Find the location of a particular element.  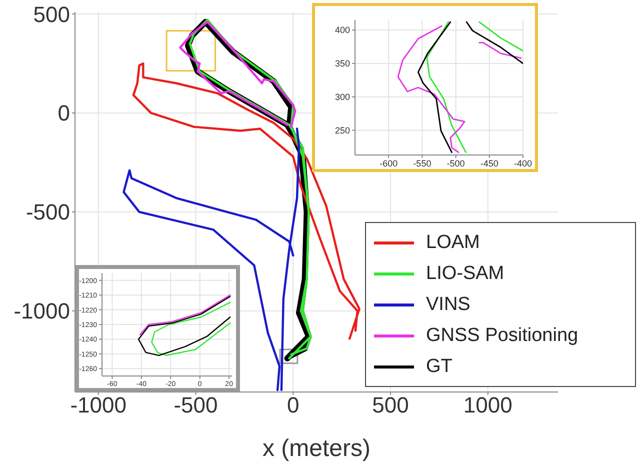

x-tick-label: 0 is located at coordinates (293, 405).